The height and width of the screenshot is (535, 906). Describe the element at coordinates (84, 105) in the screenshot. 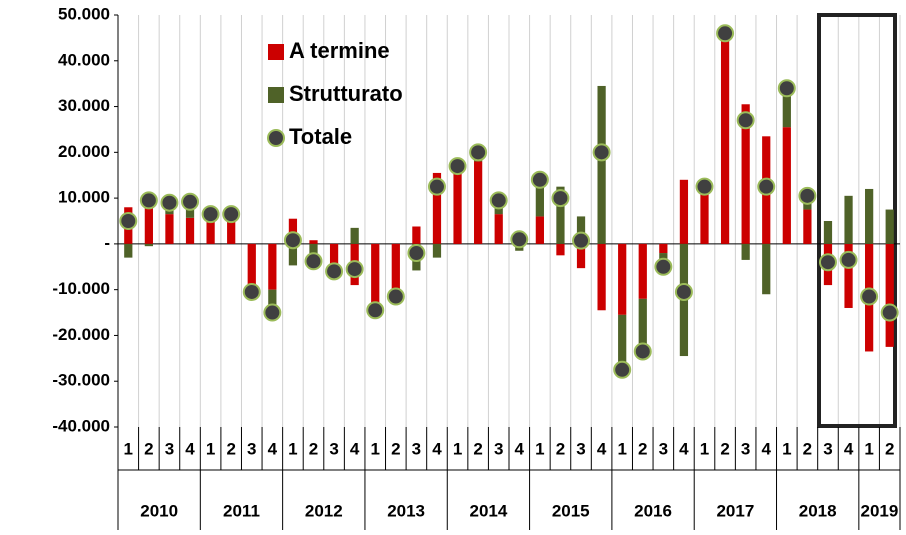

I see `y-tick-label: 30.000` at that location.